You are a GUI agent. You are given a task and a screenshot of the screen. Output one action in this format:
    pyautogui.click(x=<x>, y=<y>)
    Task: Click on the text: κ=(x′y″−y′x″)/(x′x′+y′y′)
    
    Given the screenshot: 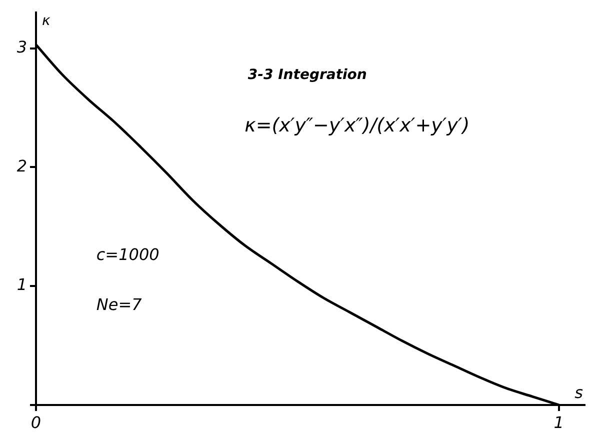 What is the action you would take?
    pyautogui.click(x=357, y=125)
    